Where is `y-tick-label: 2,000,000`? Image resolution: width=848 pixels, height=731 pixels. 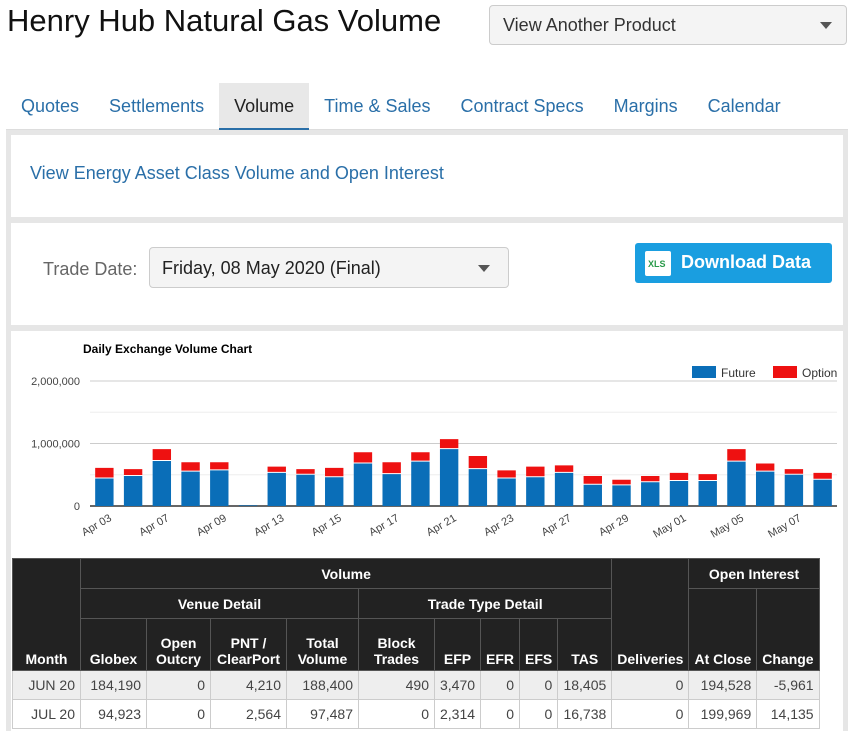 y-tick-label: 2,000,000 is located at coordinates (55, 382).